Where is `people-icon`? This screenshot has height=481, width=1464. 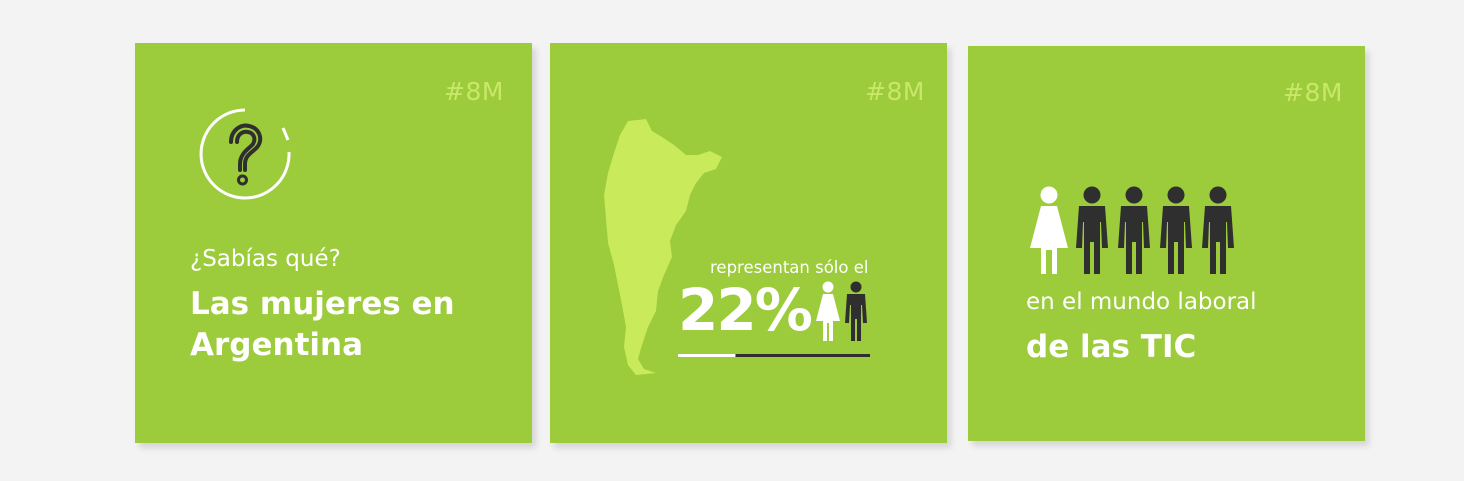
people-icon is located at coordinates (1132, 230).